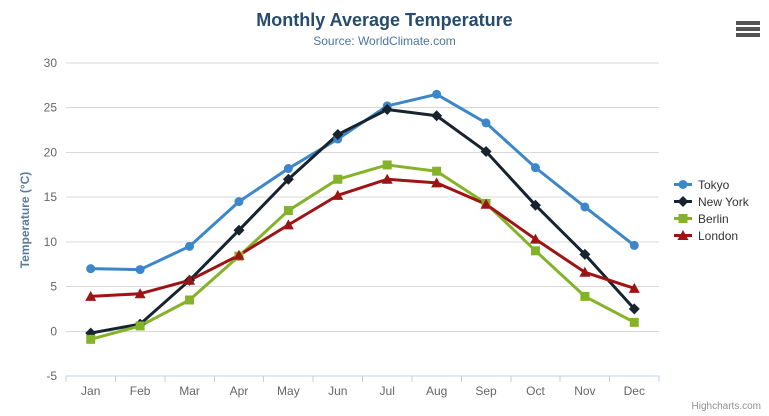  I want to click on marker-new-york-oct, so click(535, 205).